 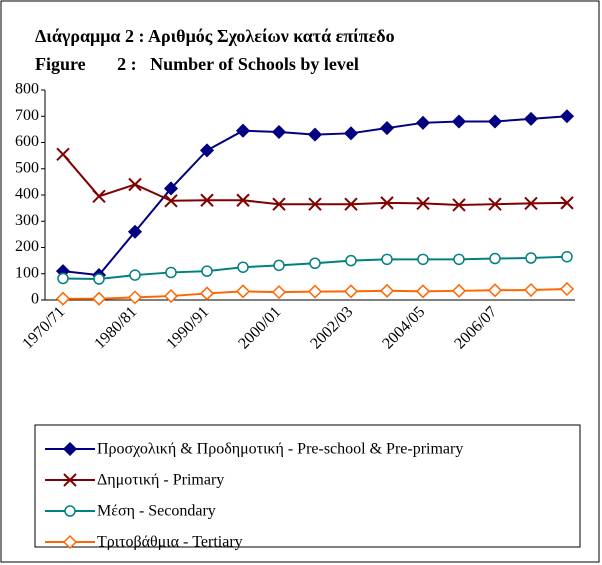 I want to click on y-tick-label: 800, so click(x=27, y=89).